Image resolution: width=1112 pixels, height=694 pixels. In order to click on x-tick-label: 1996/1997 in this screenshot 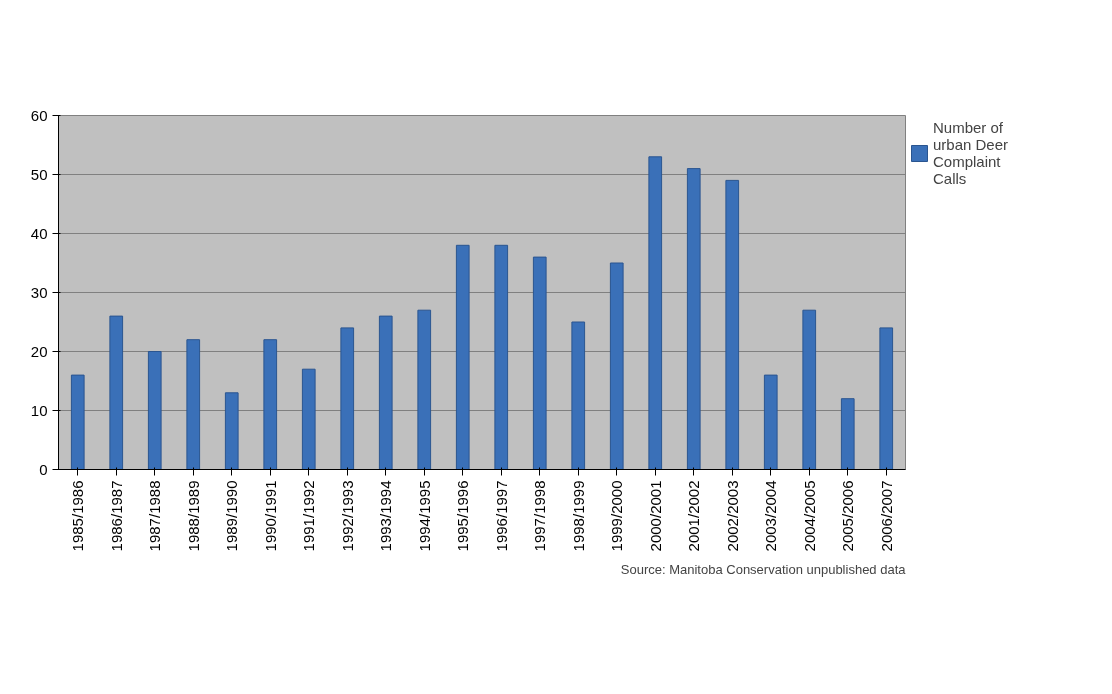, I will do `click(501, 516)`.